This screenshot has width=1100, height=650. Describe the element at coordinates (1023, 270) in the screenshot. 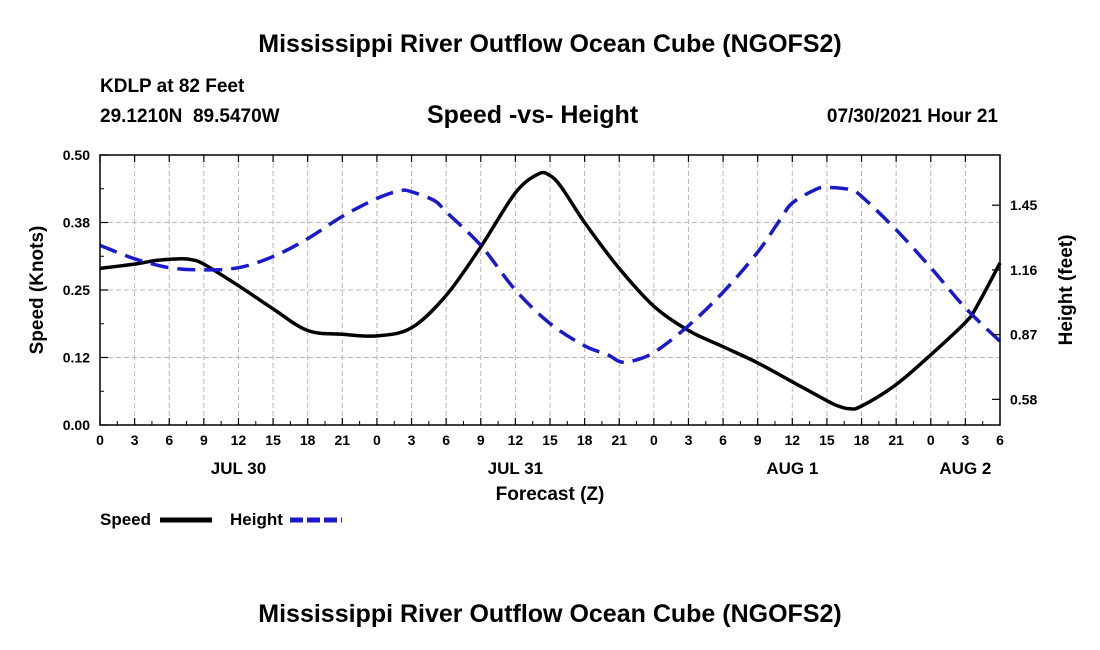

I see `right-y-tick-label: 1.16` at that location.